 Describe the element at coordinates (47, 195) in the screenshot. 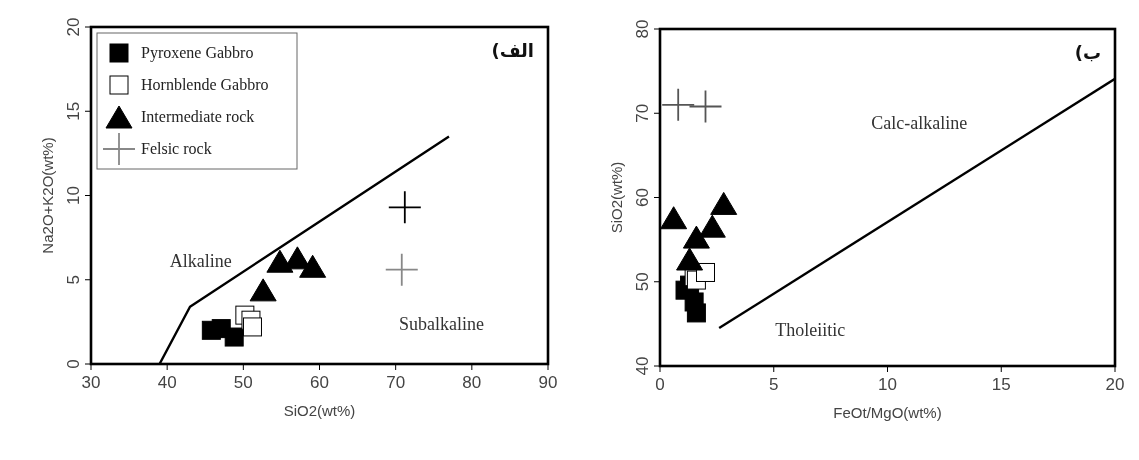

I see `y-axis-title: Na2O+K2O(wt%)` at that location.